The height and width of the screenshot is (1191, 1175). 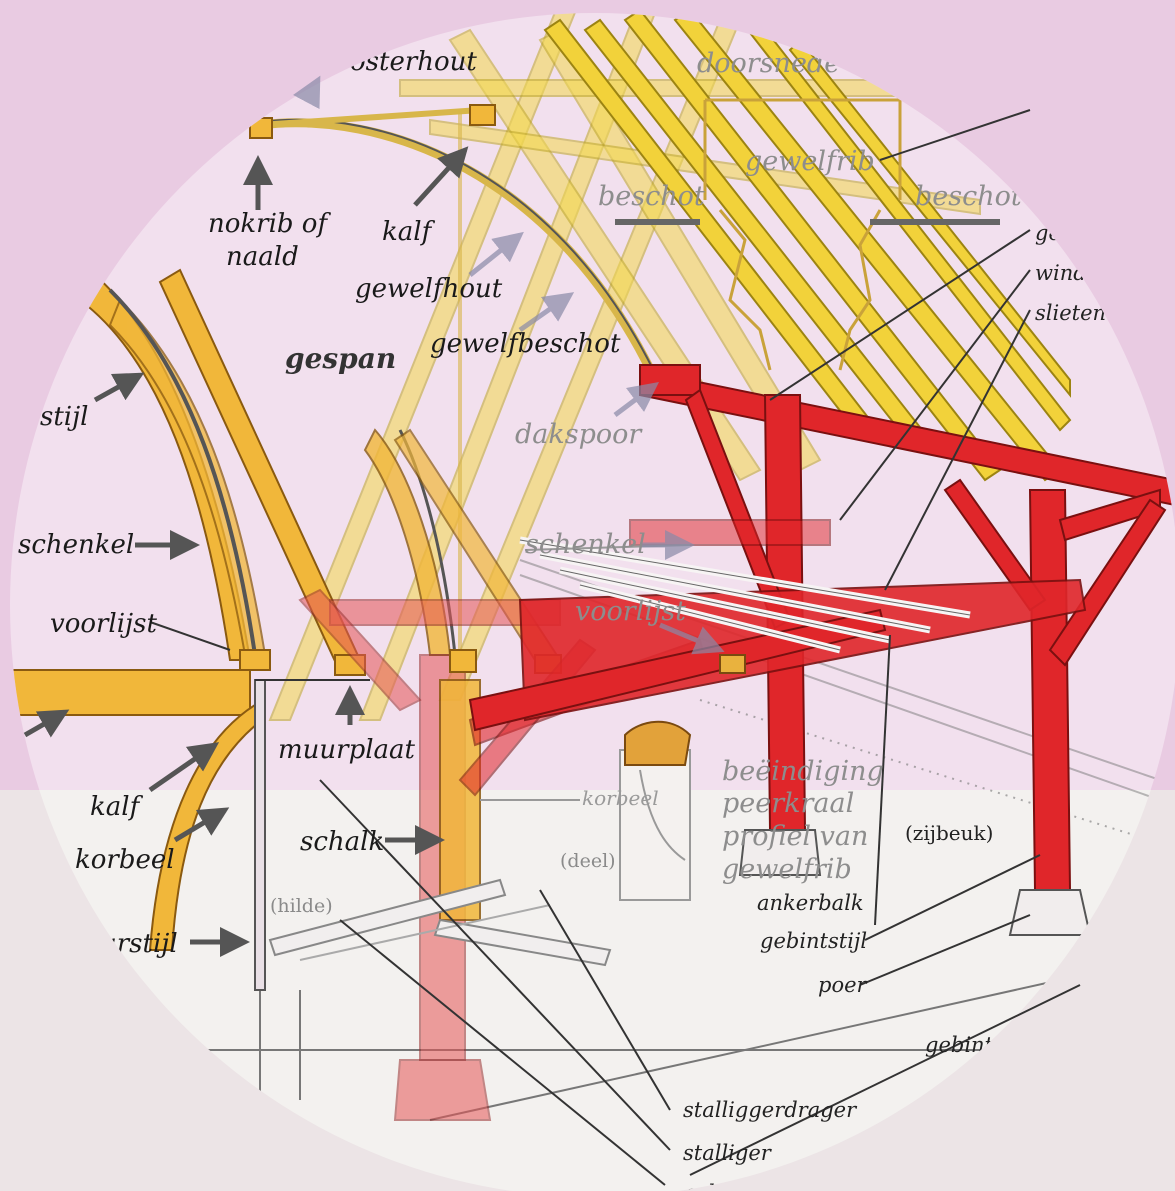 What do you see at coordinates (810, 903) in the screenshot?
I see `label-ankerbalk: ankerbalk` at bounding box center [810, 903].